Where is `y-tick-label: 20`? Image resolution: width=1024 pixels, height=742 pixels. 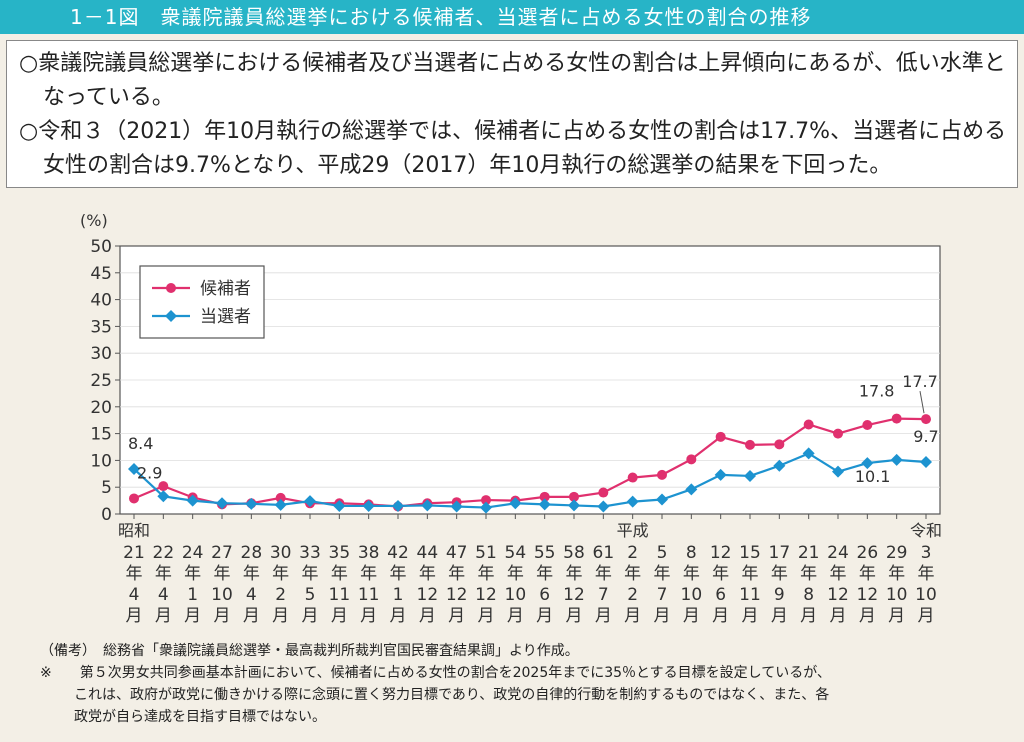 y-tick-label: 20 is located at coordinates (101, 408).